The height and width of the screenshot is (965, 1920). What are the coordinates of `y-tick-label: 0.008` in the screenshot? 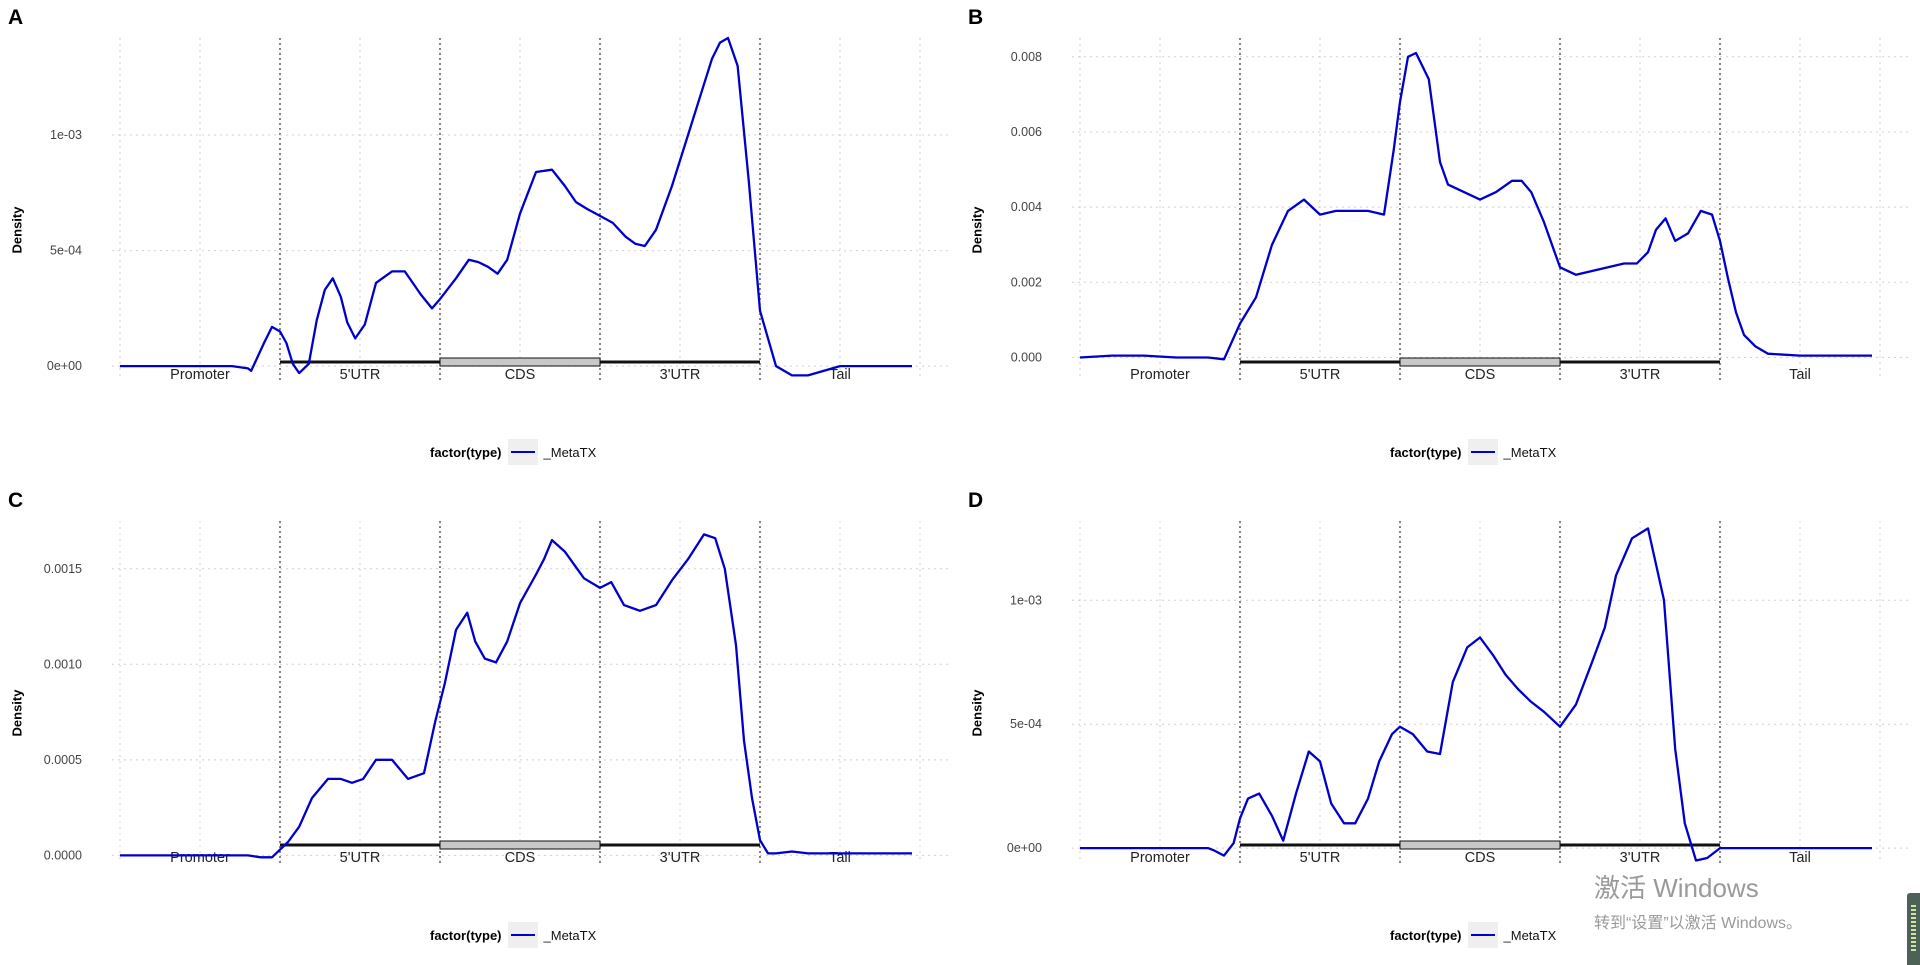 It's located at (1026, 57).